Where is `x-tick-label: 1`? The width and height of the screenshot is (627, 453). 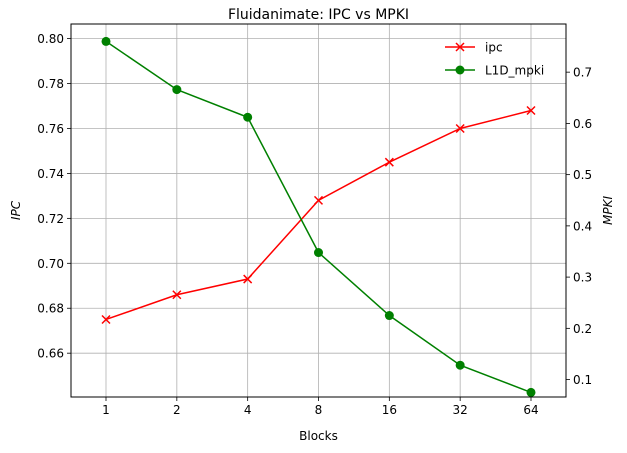
x-tick-label: 1 is located at coordinates (106, 410).